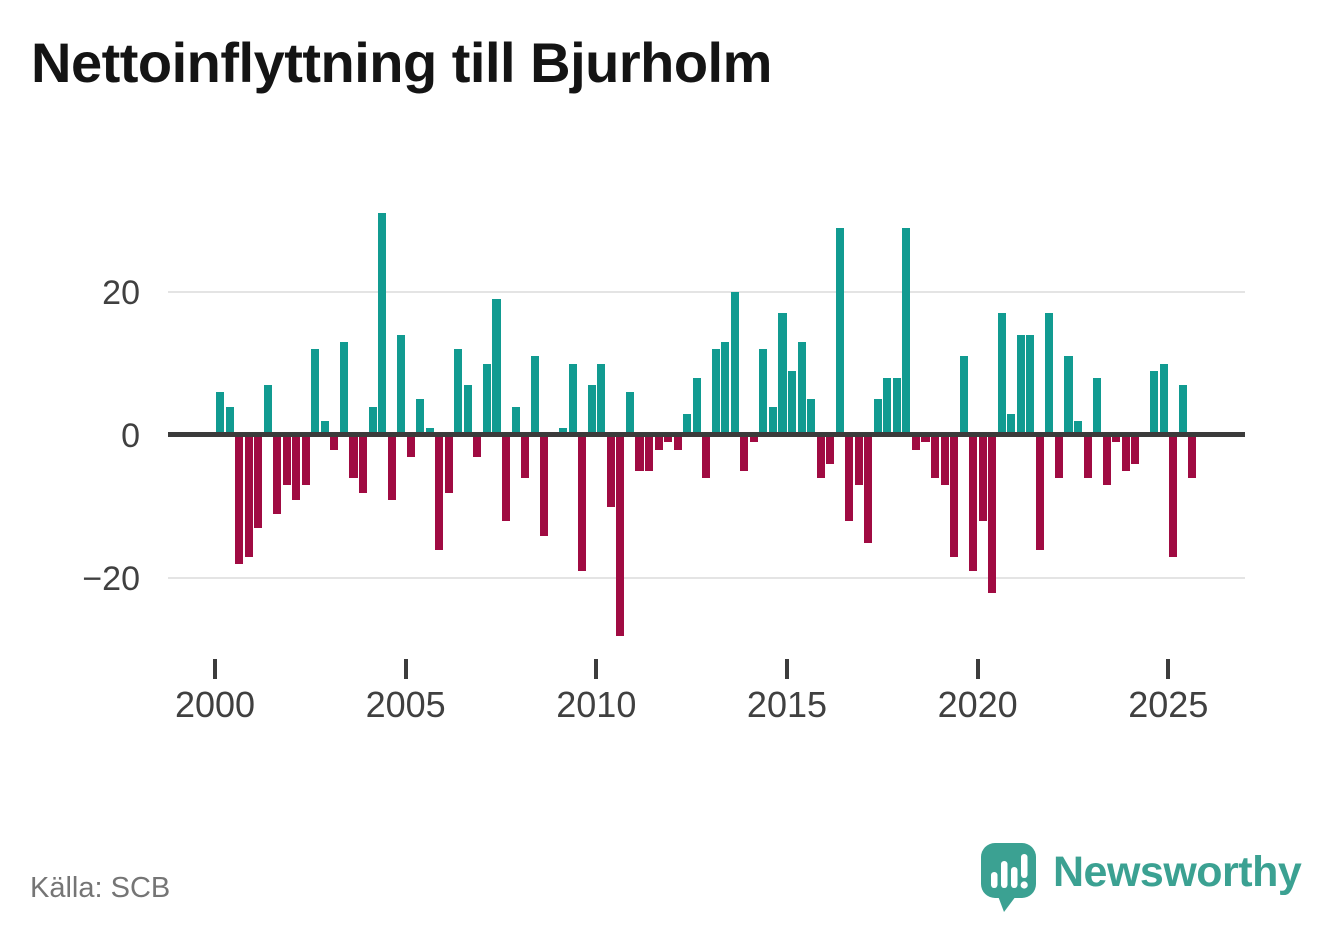 The width and height of the screenshot is (1322, 939). Describe the element at coordinates (130, 436) in the screenshot. I see `y-tick-label-0: 0` at that location.